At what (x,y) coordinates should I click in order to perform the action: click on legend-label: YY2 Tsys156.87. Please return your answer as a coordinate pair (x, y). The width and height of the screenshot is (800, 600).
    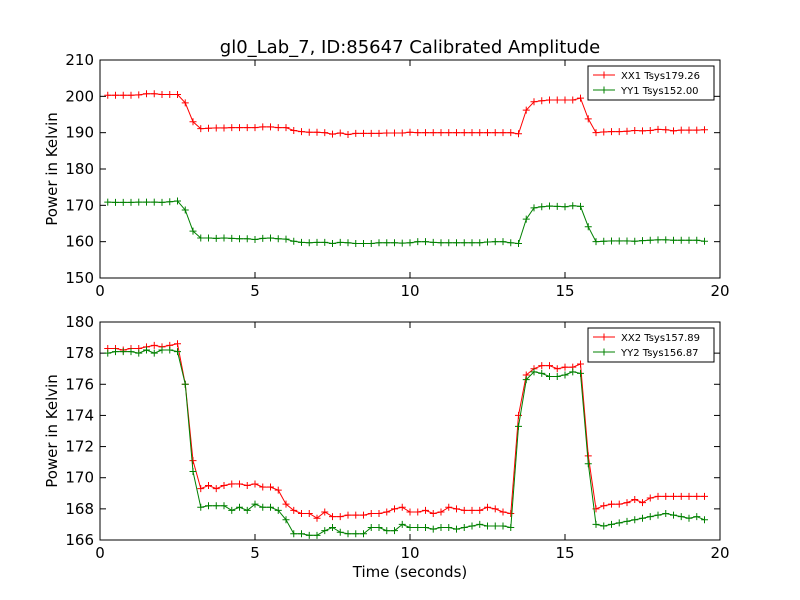
    Looking at the image, I should click on (659, 353).